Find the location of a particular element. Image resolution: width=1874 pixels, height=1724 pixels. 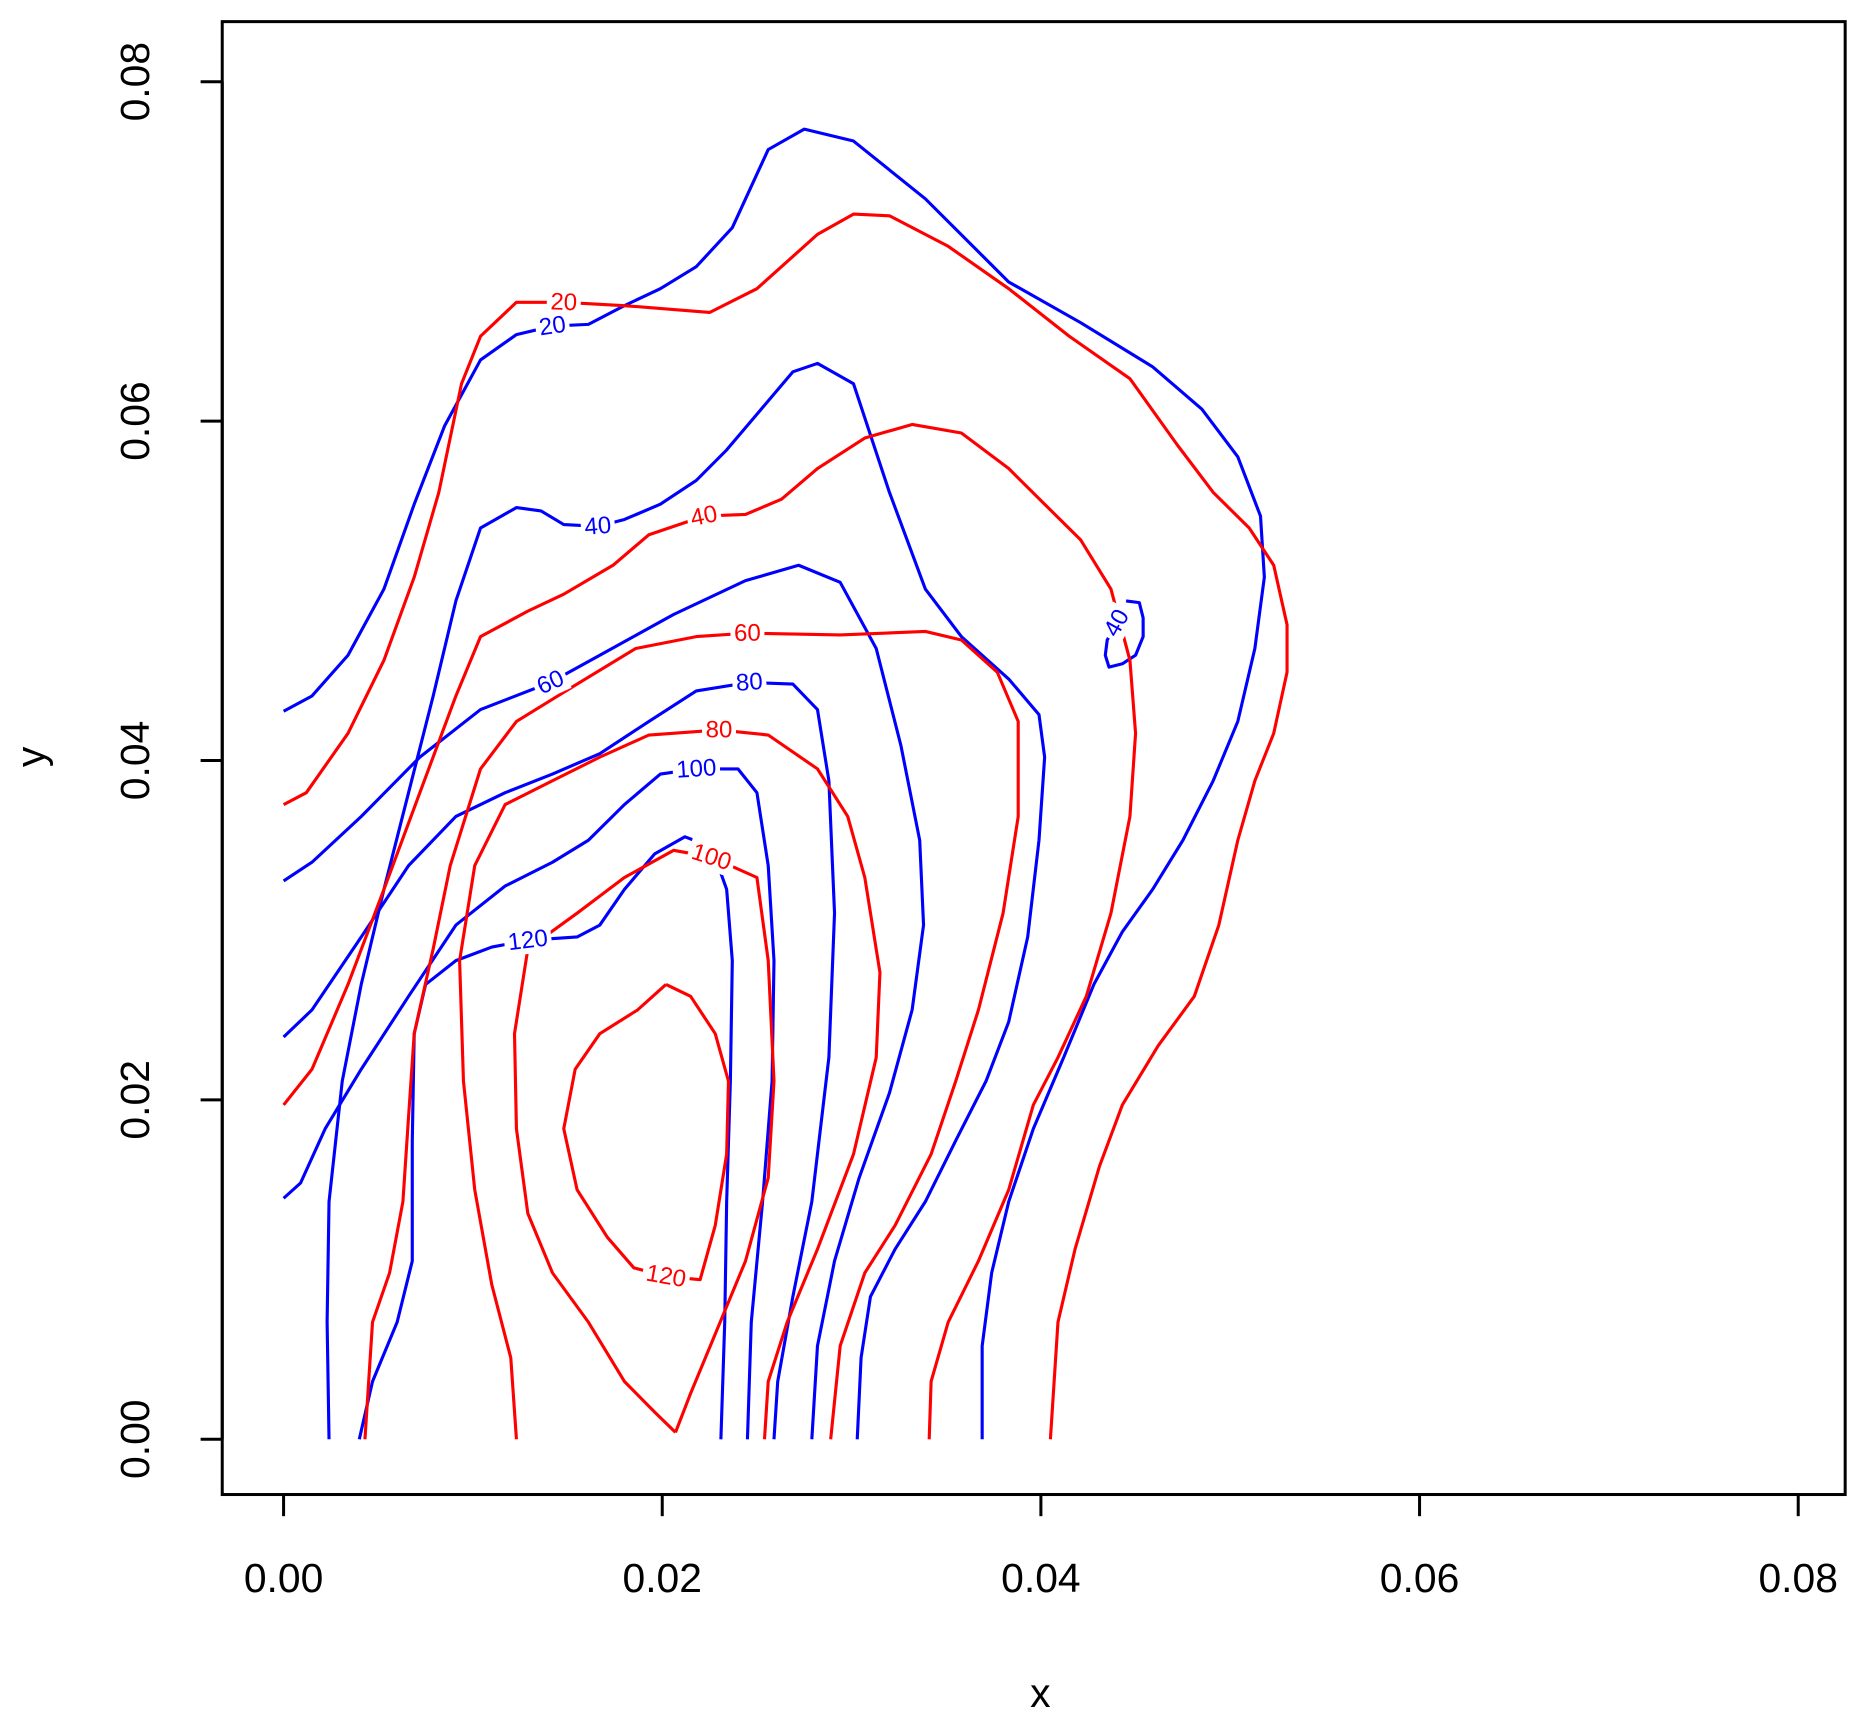

x-tick-label: 0.08 is located at coordinates (1797, 1578).